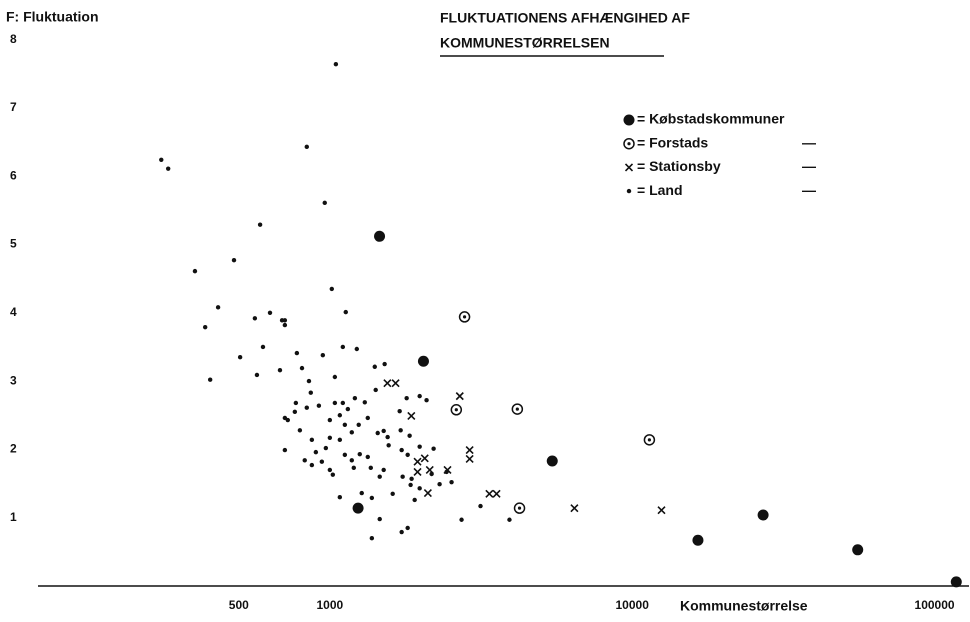 The height and width of the screenshot is (622, 970). Describe the element at coordinates (329, 605) in the screenshot. I see `x-tick-label: 1000` at that location.